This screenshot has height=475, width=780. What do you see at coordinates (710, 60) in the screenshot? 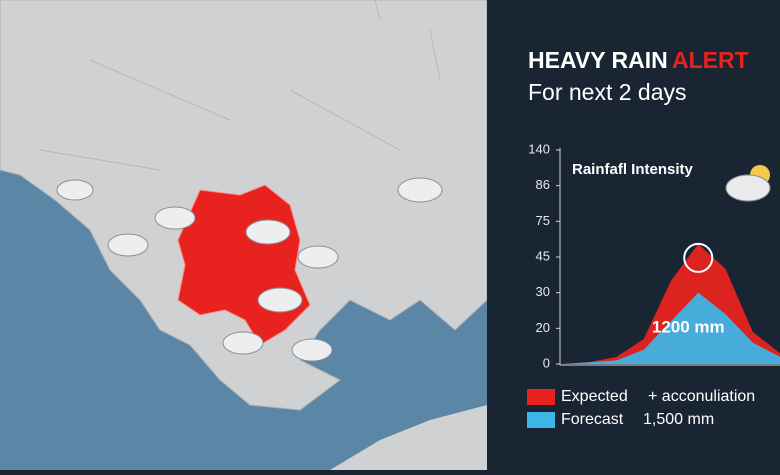
I see `title-accent: ALERT` at bounding box center [710, 60].